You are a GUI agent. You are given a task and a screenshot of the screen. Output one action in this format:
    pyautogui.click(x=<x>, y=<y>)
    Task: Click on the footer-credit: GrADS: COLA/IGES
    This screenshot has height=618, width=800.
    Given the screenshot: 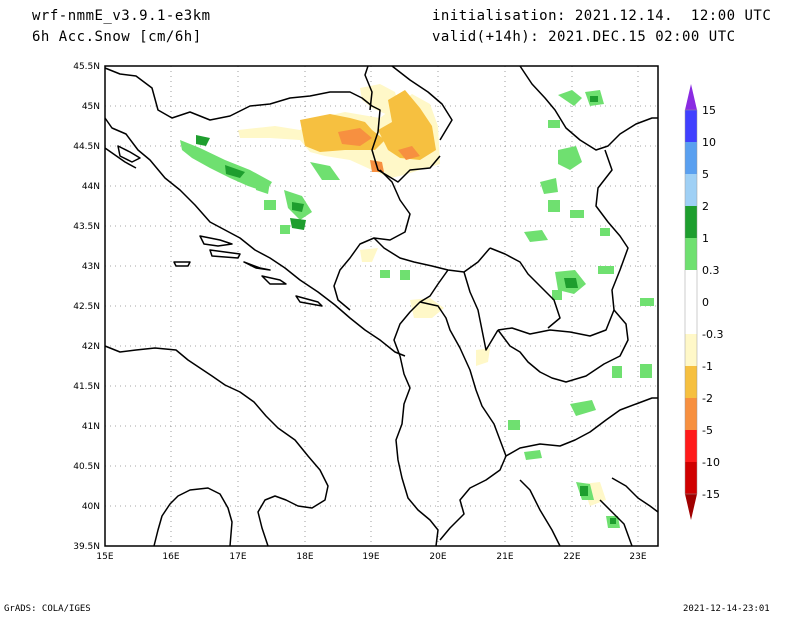 What is the action you would take?
    pyautogui.click(x=47, y=609)
    